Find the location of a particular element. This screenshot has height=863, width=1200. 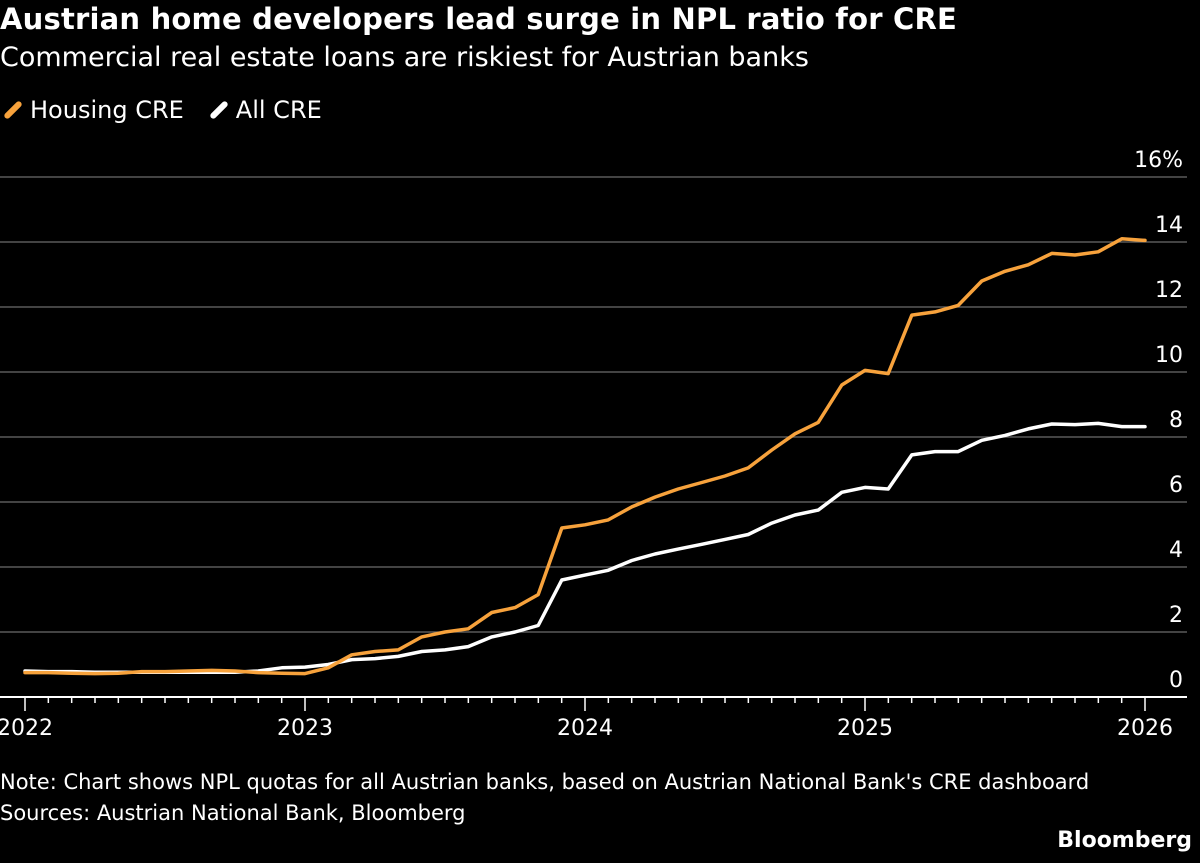

x-tick-label-2023: 2023 is located at coordinates (305, 728).